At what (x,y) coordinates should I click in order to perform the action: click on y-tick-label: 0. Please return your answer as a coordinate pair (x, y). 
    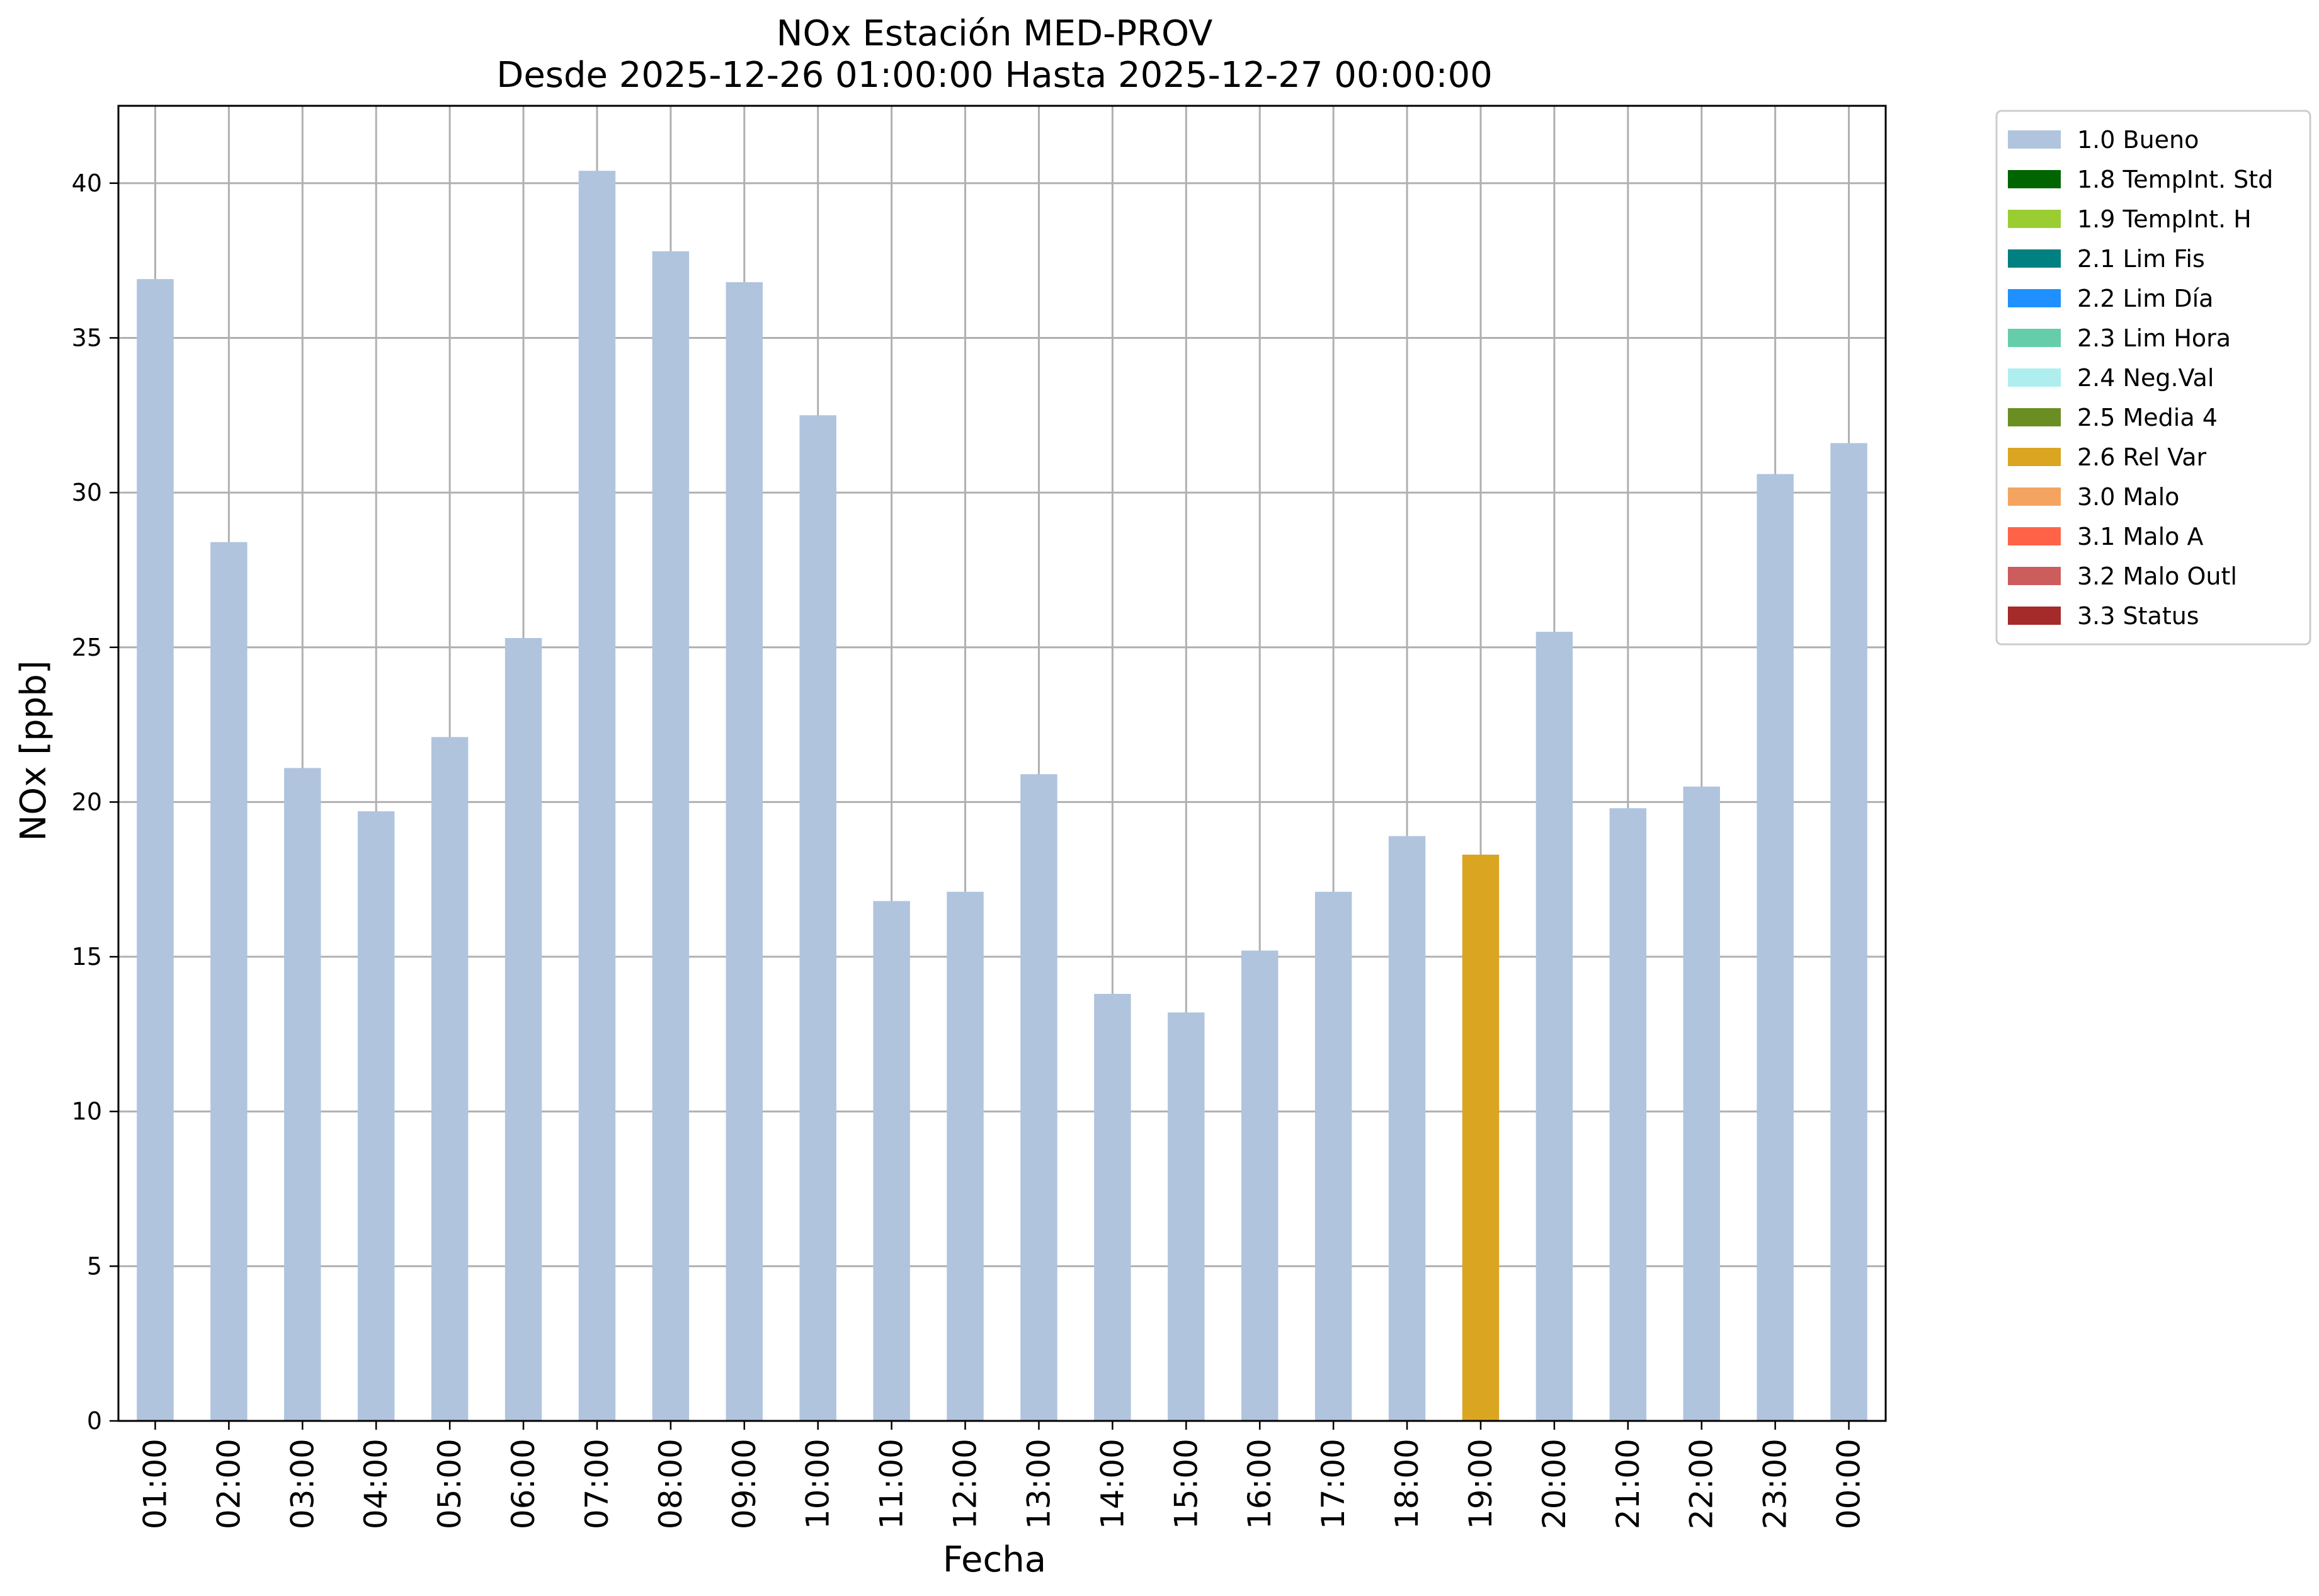
    Looking at the image, I should click on (94, 1421).